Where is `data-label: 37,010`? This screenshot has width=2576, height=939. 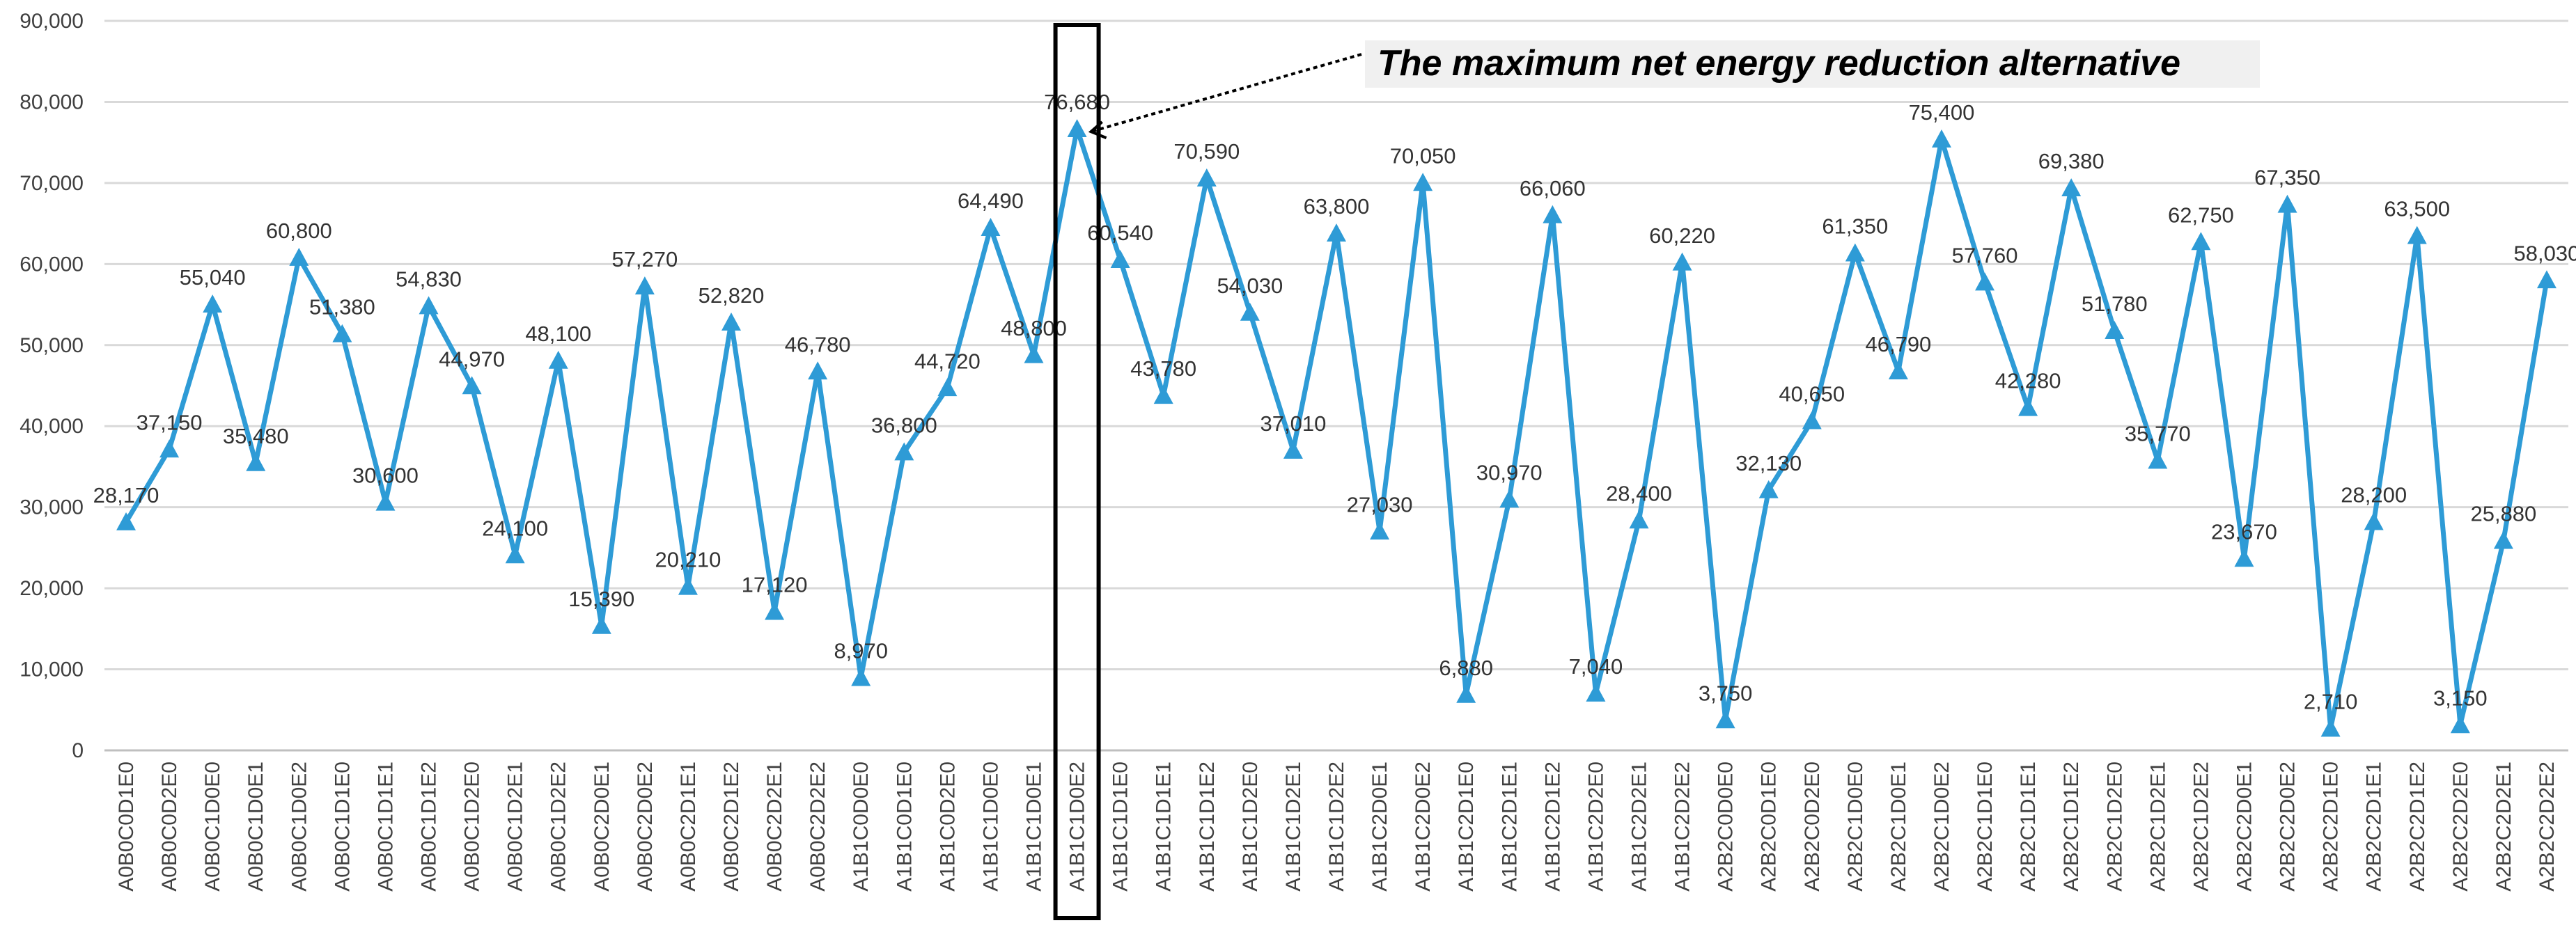
data-label: 37,010 is located at coordinates (1293, 423).